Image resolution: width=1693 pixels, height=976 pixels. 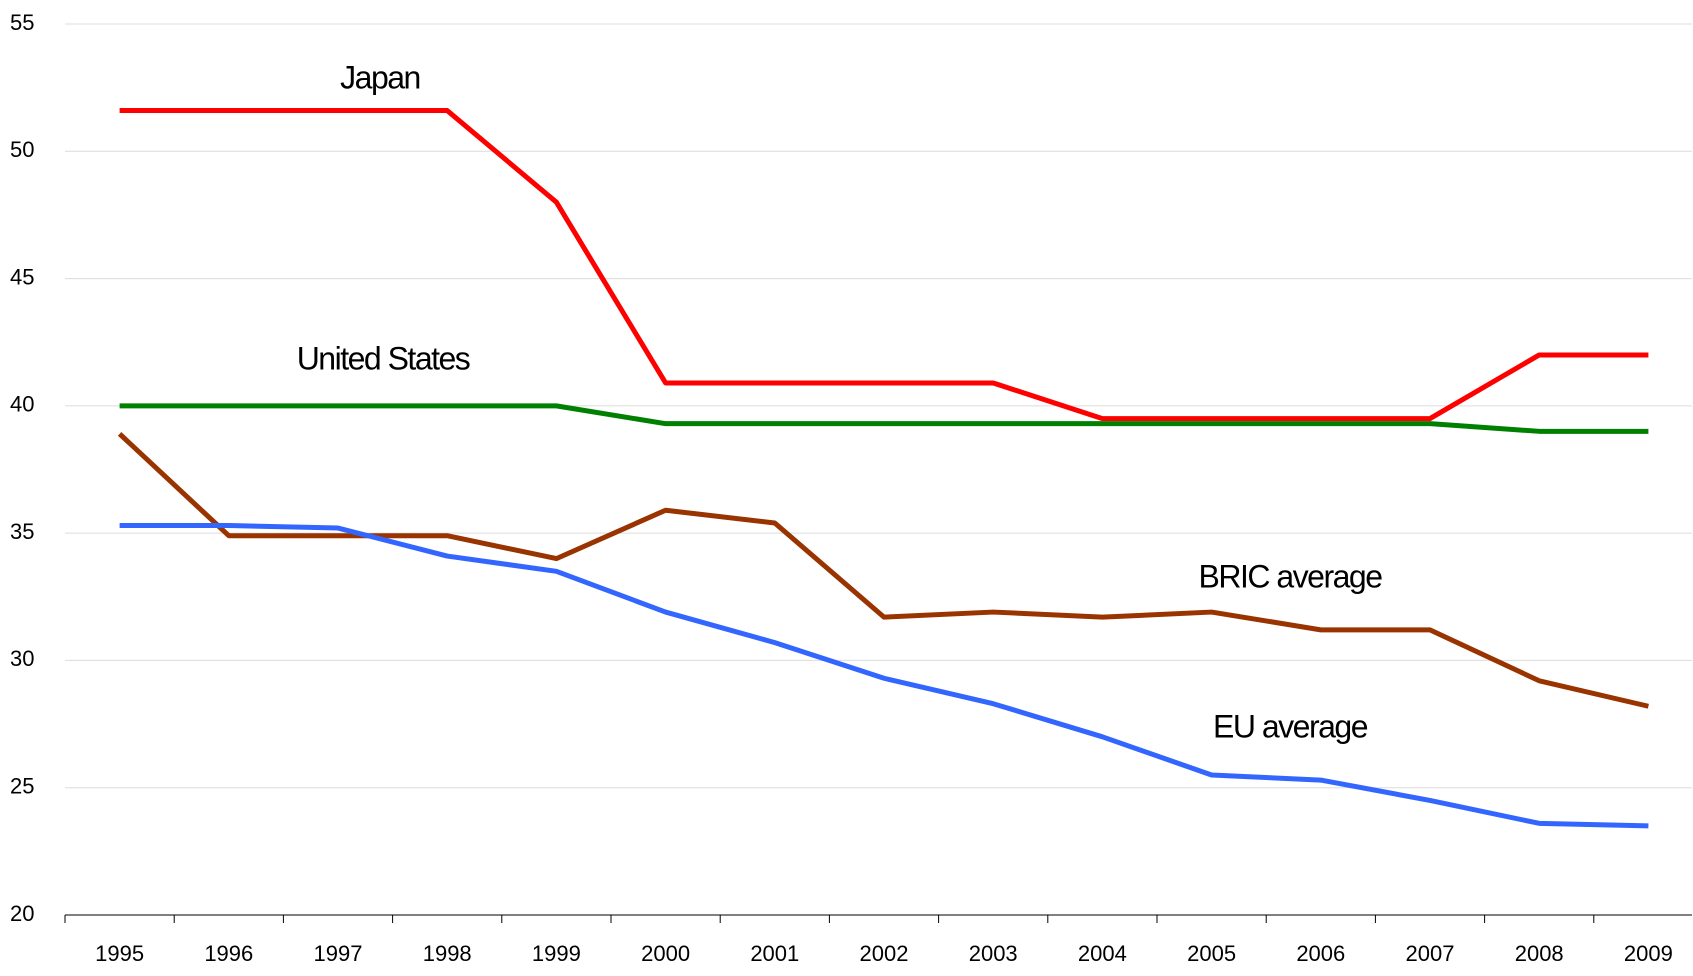 I want to click on y-tick-label: 55, so click(x=22, y=22).